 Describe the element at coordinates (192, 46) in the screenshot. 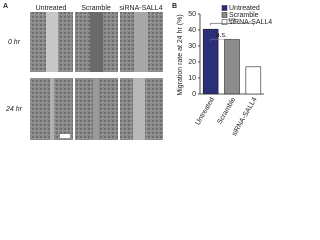

I see `y-tick-label: 30` at that location.